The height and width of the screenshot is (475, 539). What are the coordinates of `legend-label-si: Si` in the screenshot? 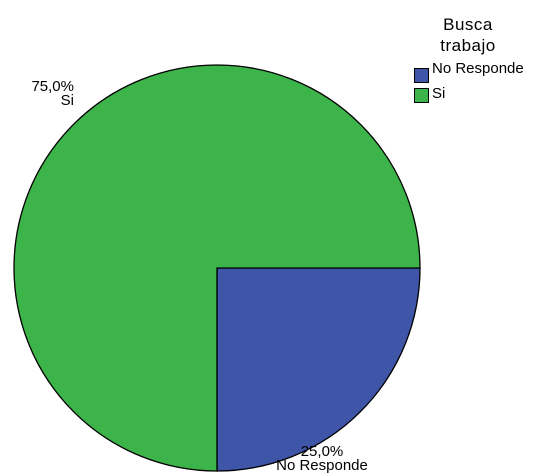 It's located at (439, 93).